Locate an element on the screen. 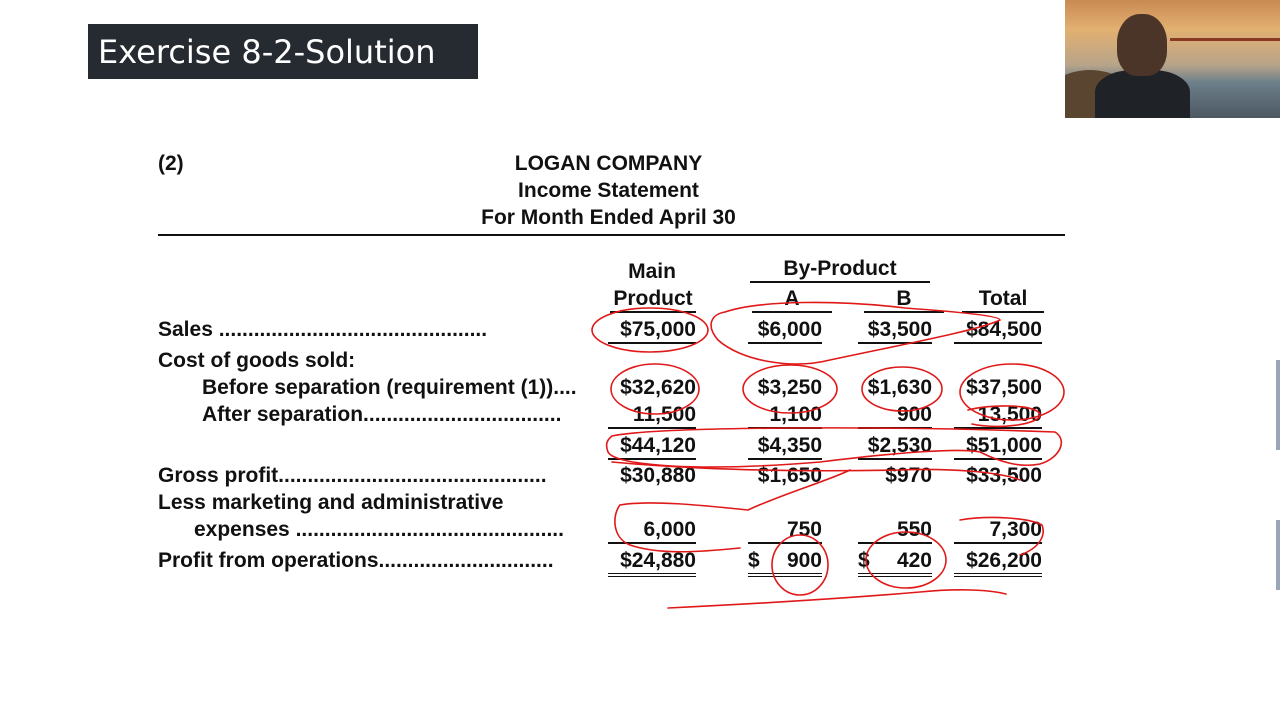  before-total: $37,500 is located at coordinates (1004, 387).